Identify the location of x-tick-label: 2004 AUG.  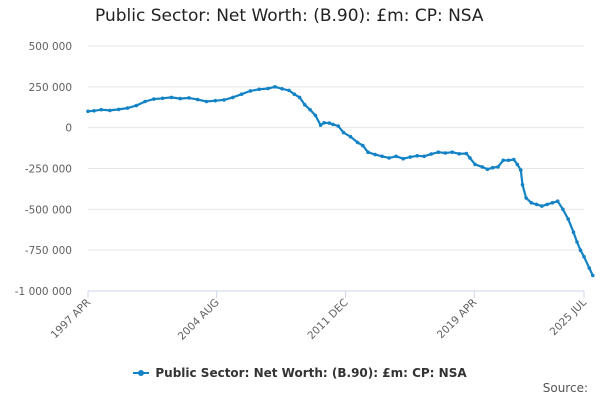
(199, 320).